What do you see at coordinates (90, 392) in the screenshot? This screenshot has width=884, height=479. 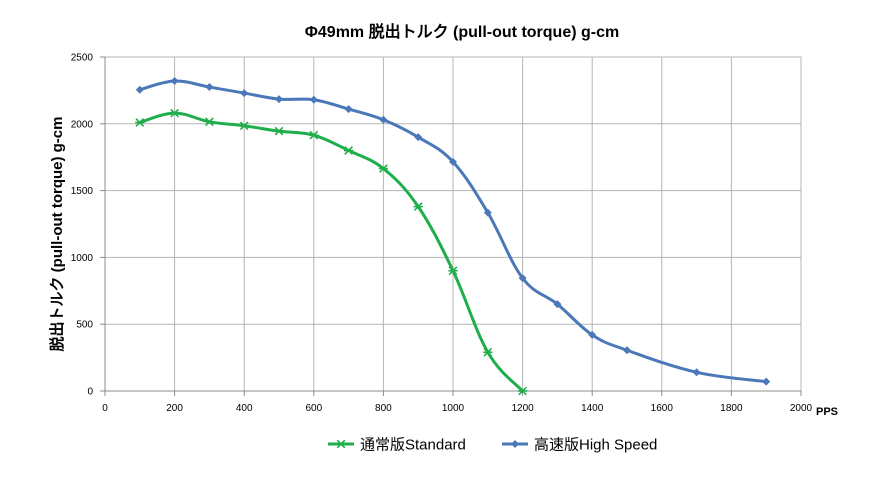 I see `y-tick-label: 0` at bounding box center [90, 392].